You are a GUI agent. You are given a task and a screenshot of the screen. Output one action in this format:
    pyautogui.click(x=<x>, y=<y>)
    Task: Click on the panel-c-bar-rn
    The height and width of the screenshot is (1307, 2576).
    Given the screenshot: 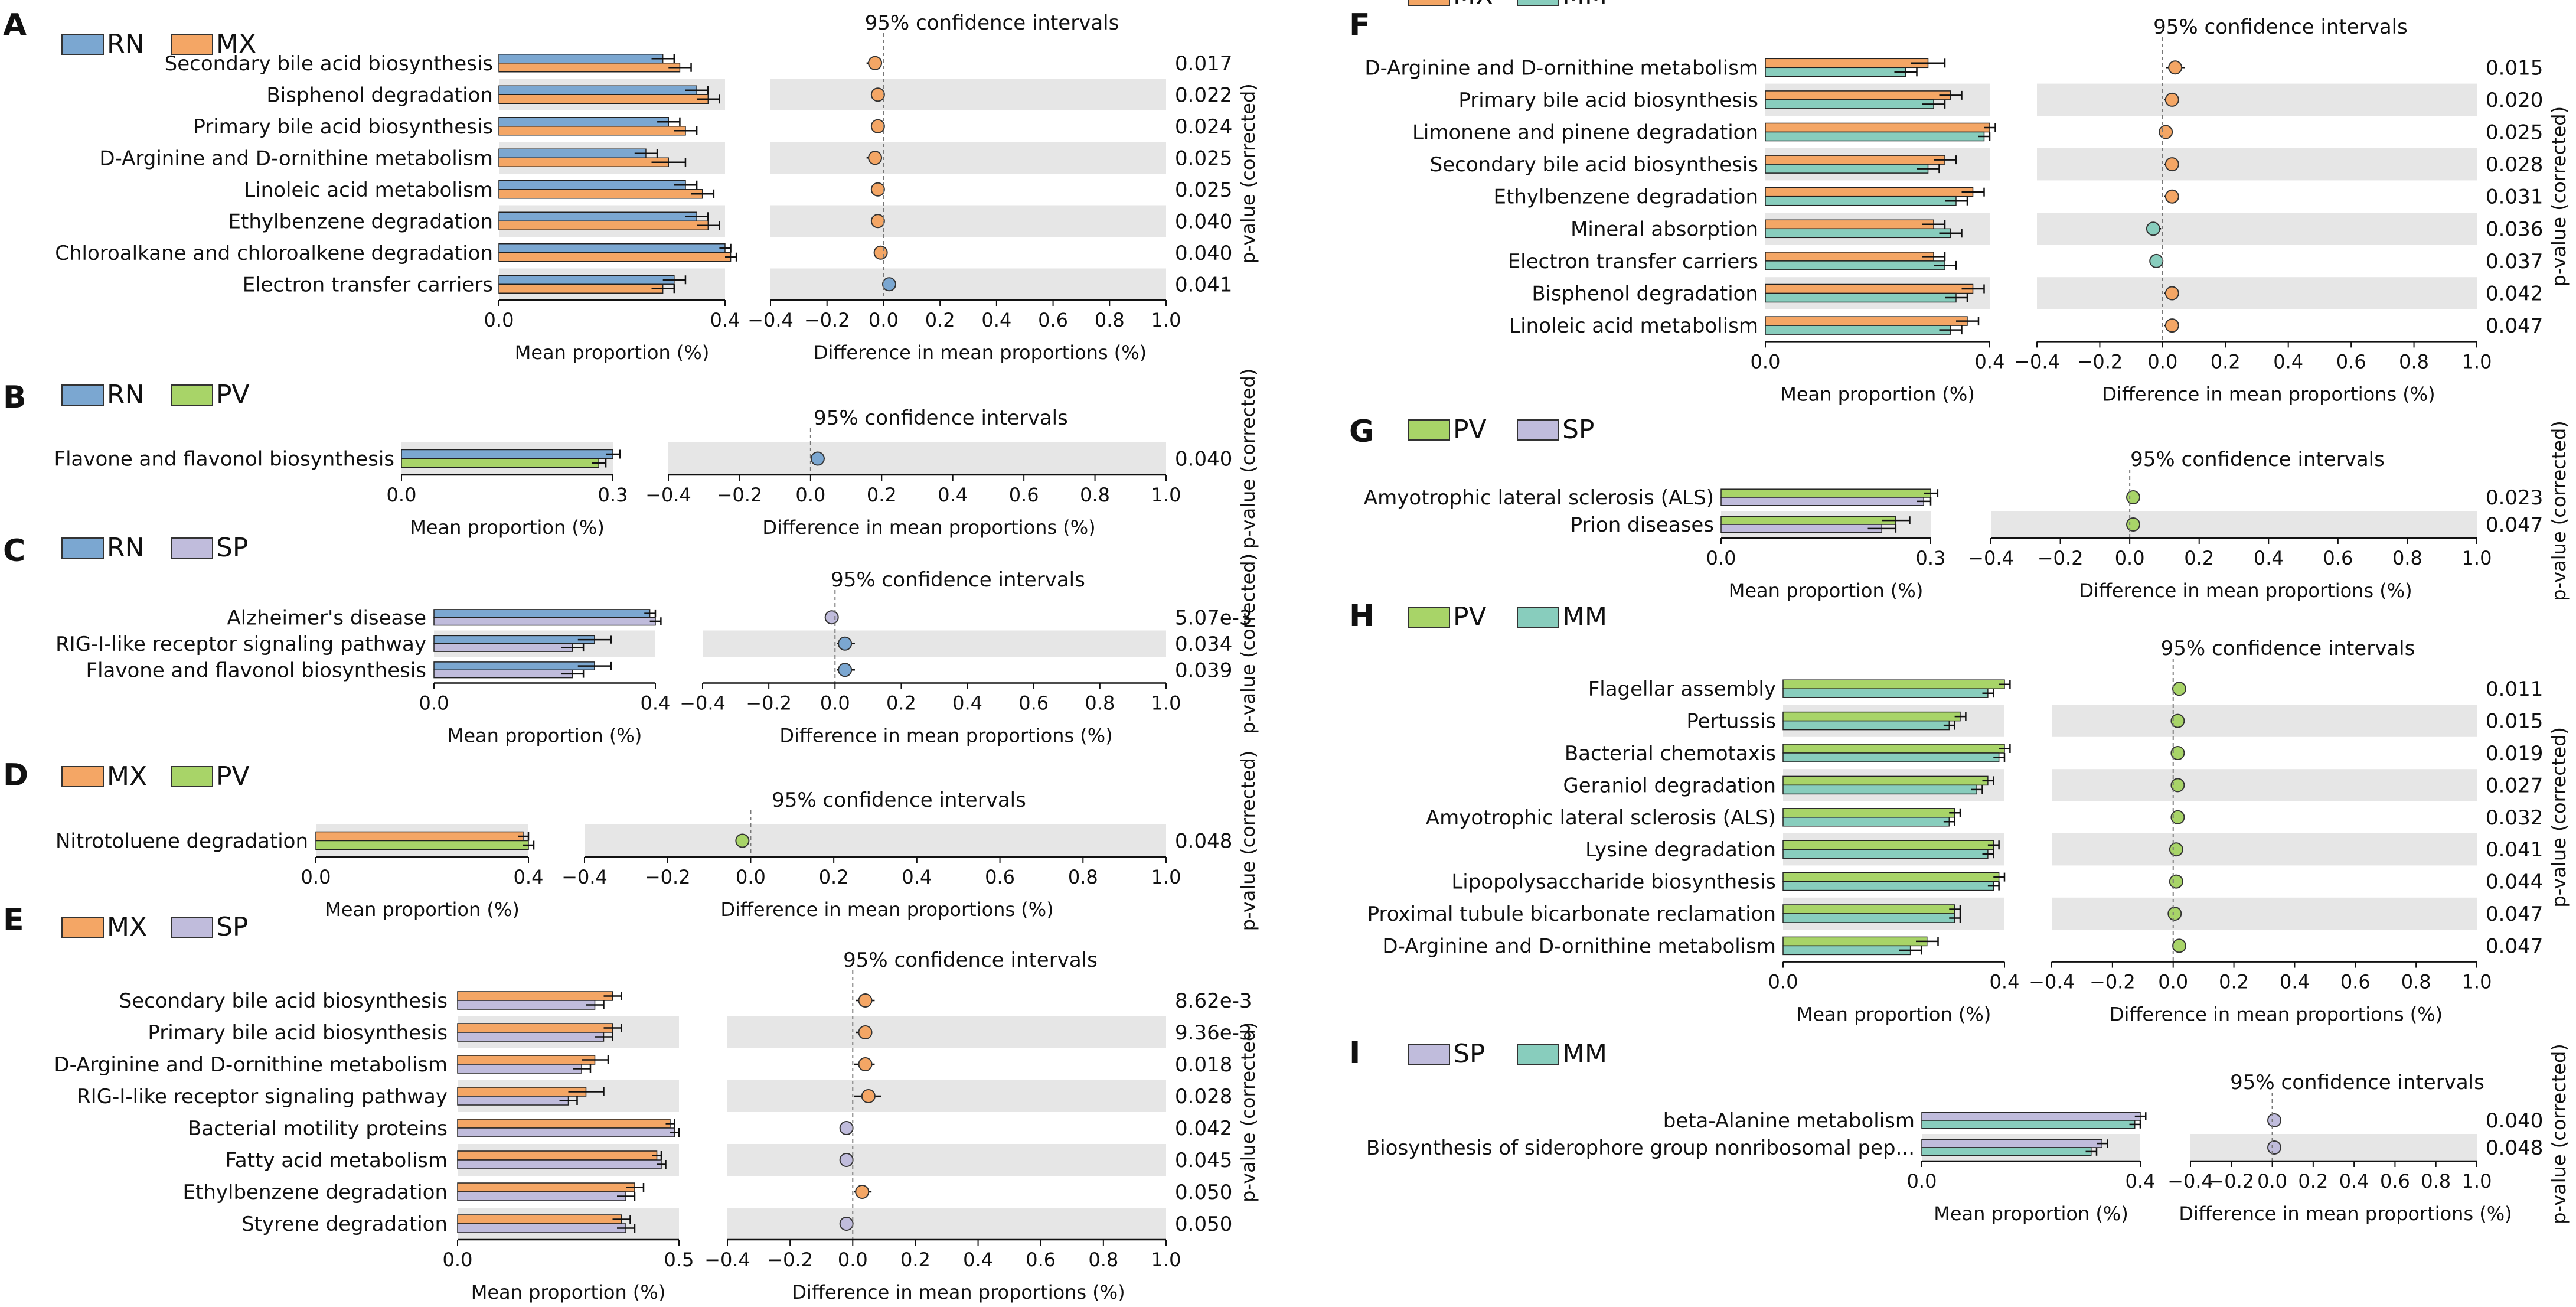 What is the action you would take?
    pyautogui.click(x=514, y=639)
    